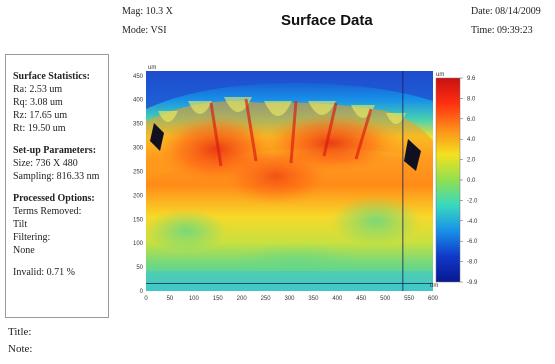  I want to click on time-value: 09:39:23, so click(515, 30).